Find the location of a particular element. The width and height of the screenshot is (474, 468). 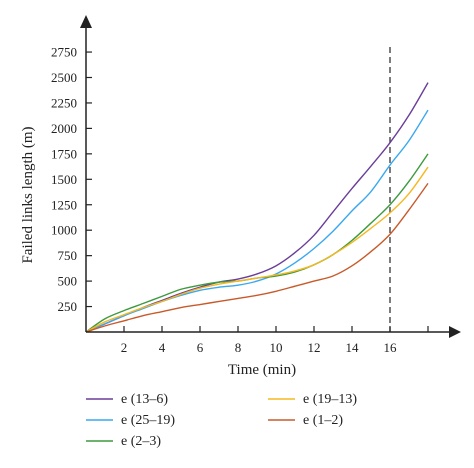

legend: e (13–6) e (25–19) e (2–3) e (19–13) e (1–2) is located at coordinates (221, 420).